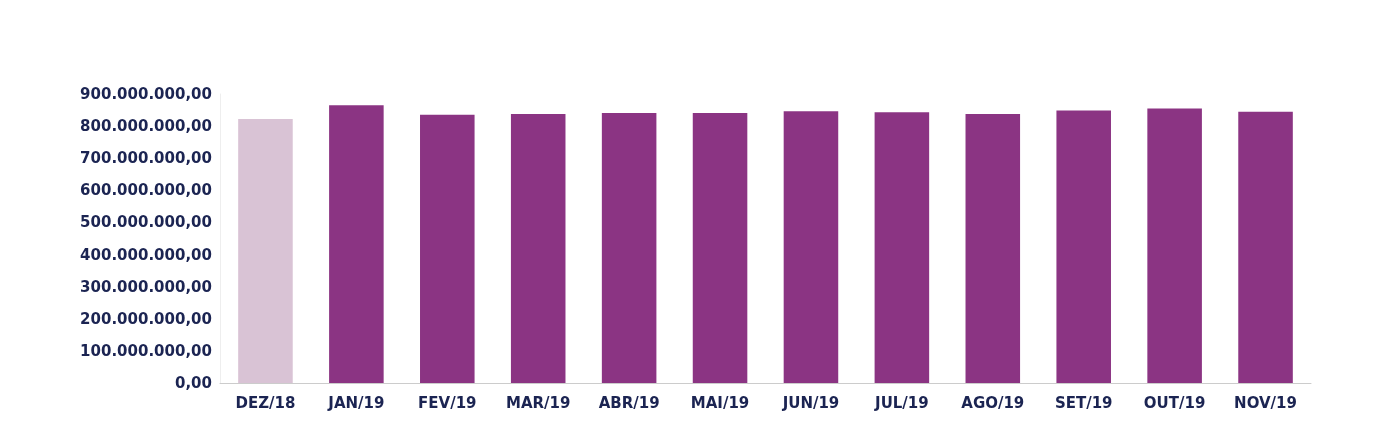  Describe the element at coordinates (720, 402) in the screenshot. I see `x-tick-label: MAI/19` at that location.